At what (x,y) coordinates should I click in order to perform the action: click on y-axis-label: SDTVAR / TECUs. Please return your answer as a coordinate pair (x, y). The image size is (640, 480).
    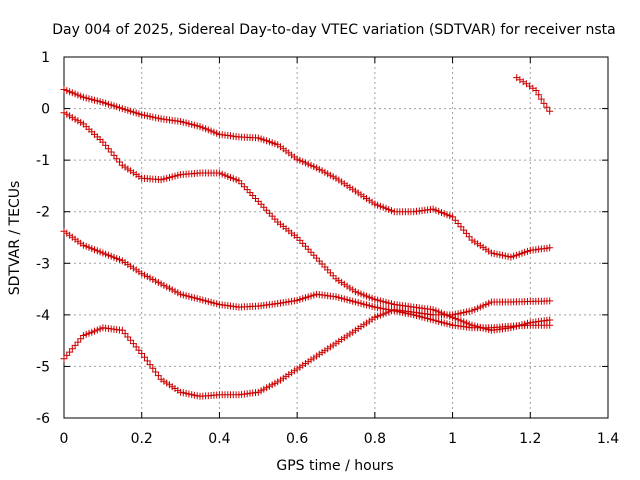
    Looking at the image, I should click on (15, 238).